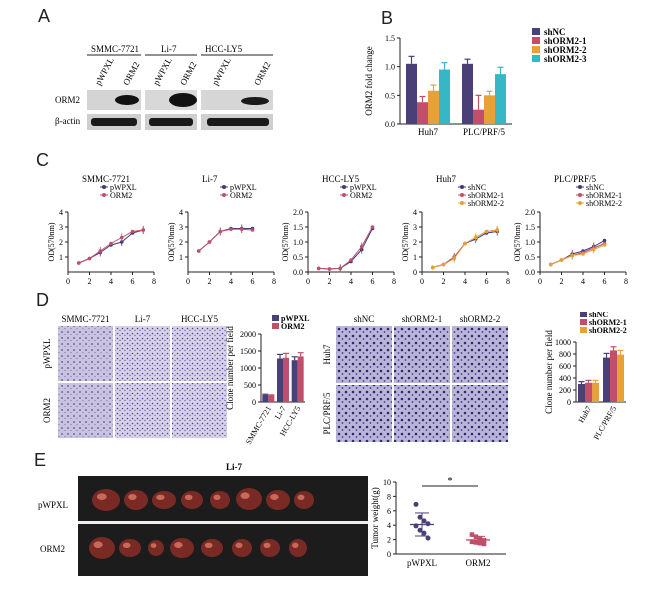  I want to click on x-category-label: ORM2, so click(477, 563).